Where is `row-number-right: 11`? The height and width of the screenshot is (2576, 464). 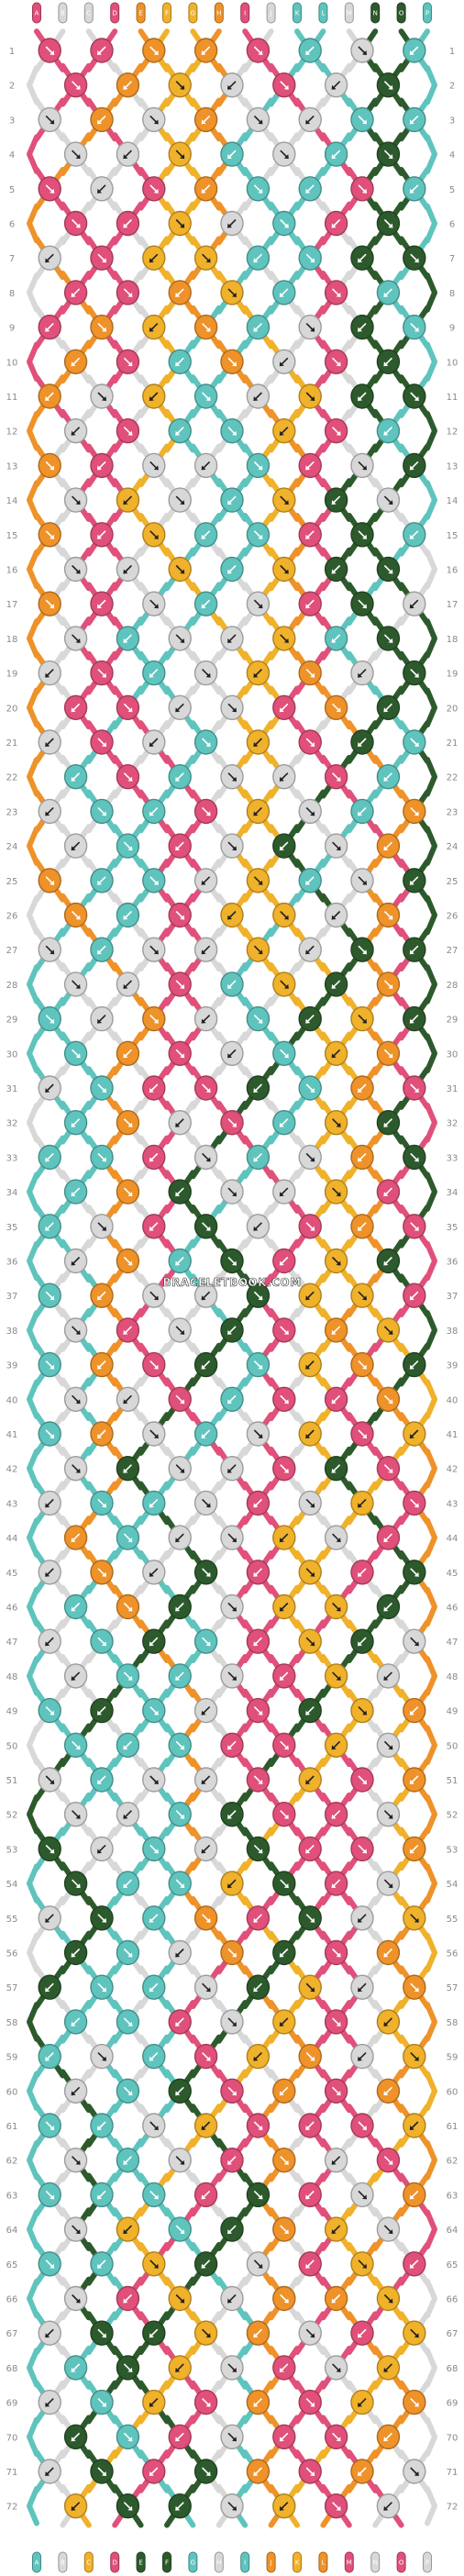
row-number-right: 11 is located at coordinates (452, 398).